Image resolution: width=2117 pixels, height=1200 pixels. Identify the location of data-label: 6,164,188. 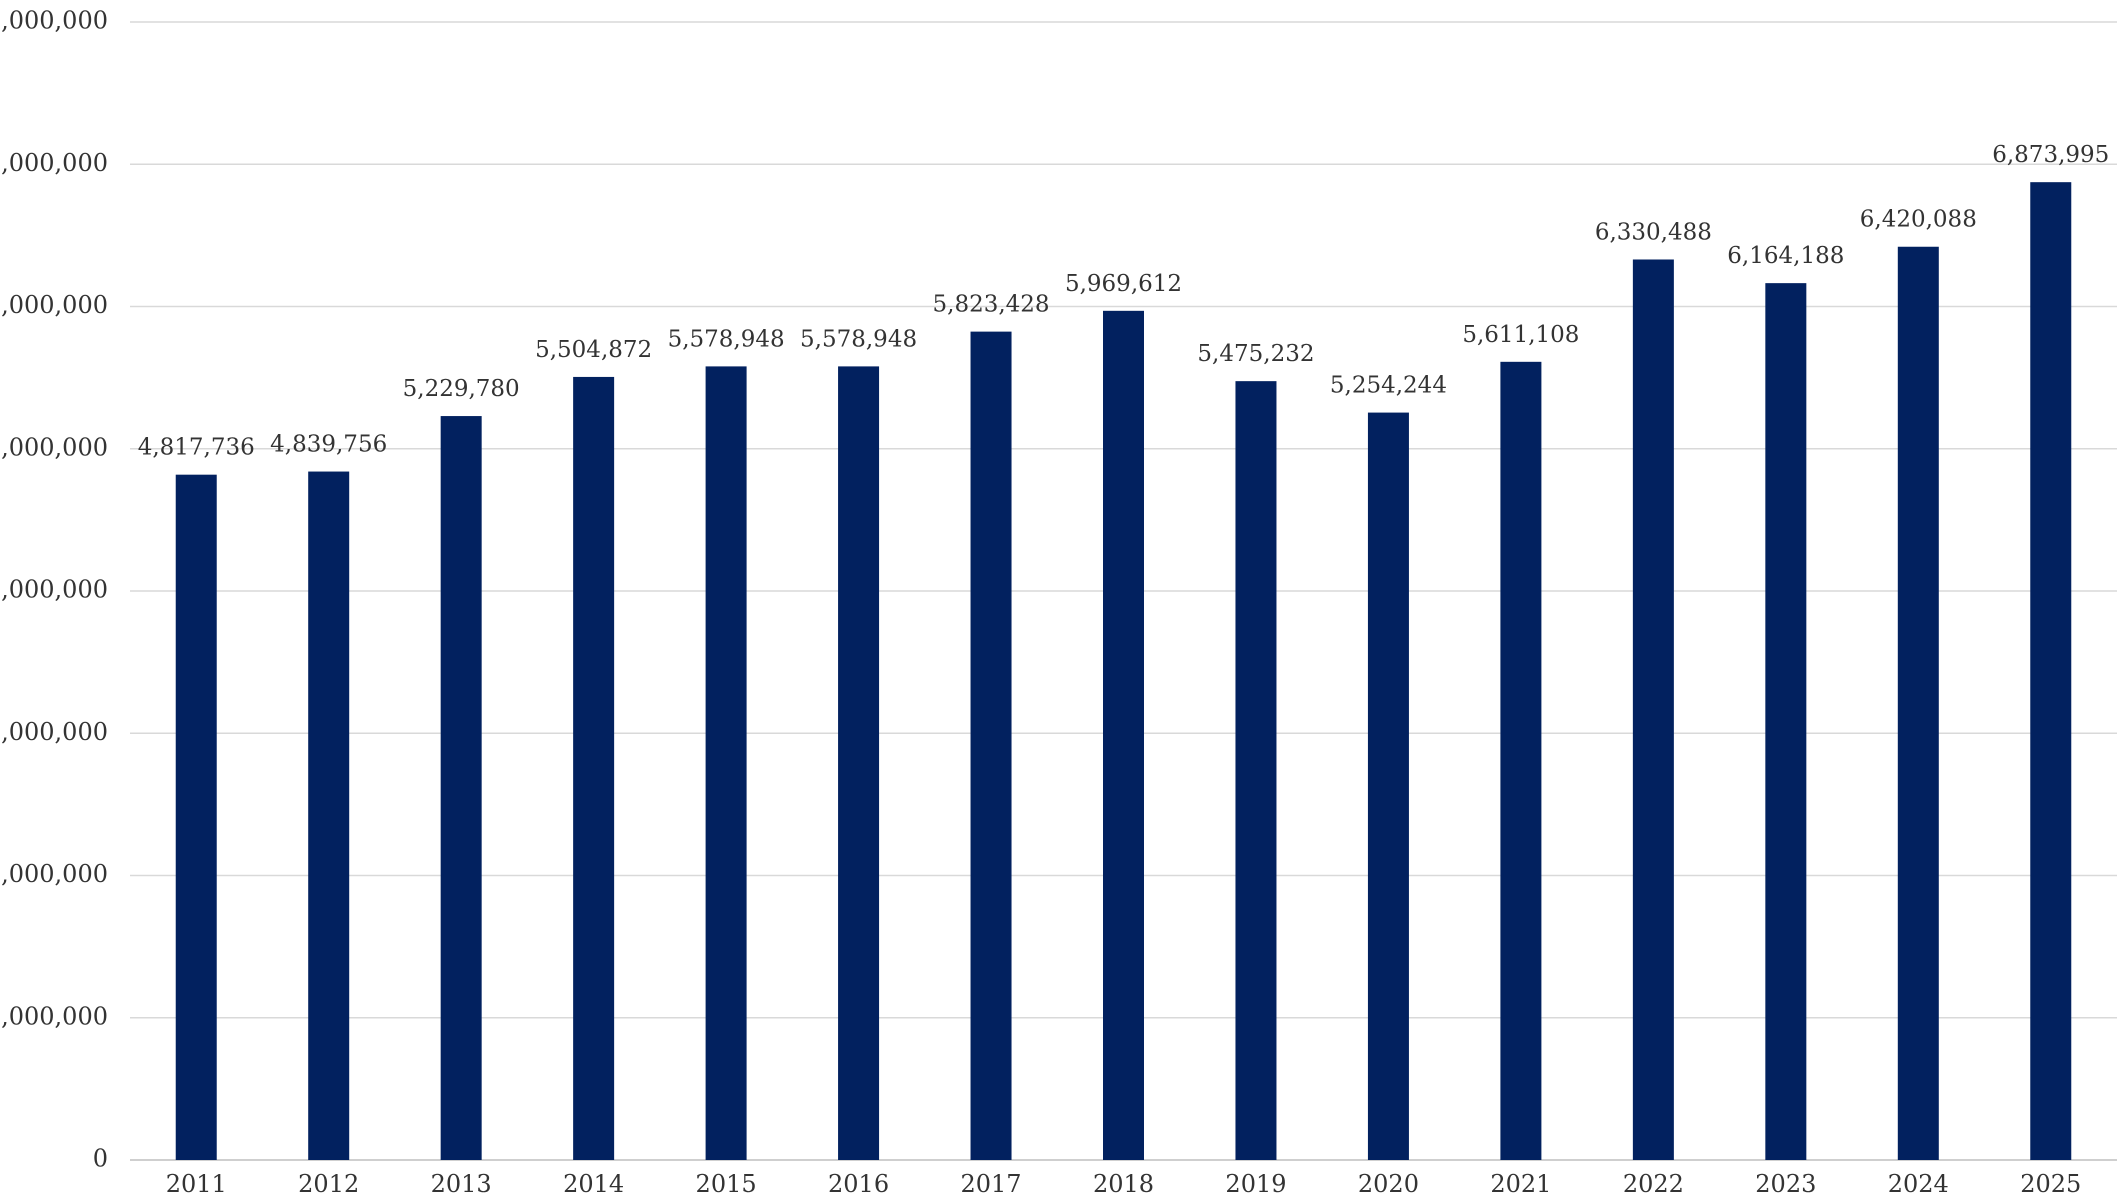
(1785, 256).